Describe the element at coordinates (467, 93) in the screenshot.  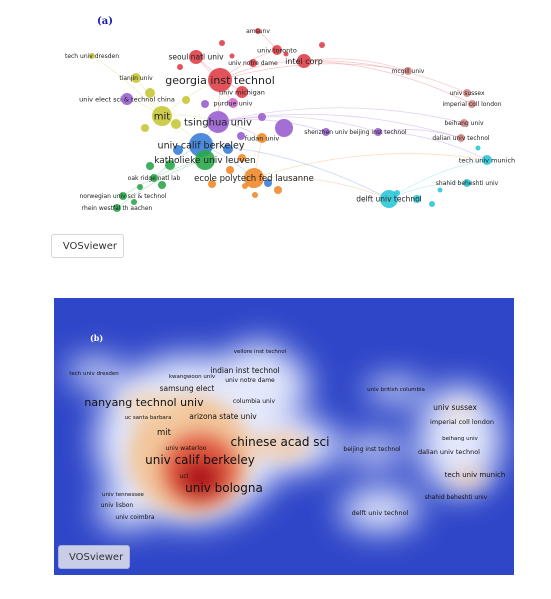
I see `node-univ-sussex` at that location.